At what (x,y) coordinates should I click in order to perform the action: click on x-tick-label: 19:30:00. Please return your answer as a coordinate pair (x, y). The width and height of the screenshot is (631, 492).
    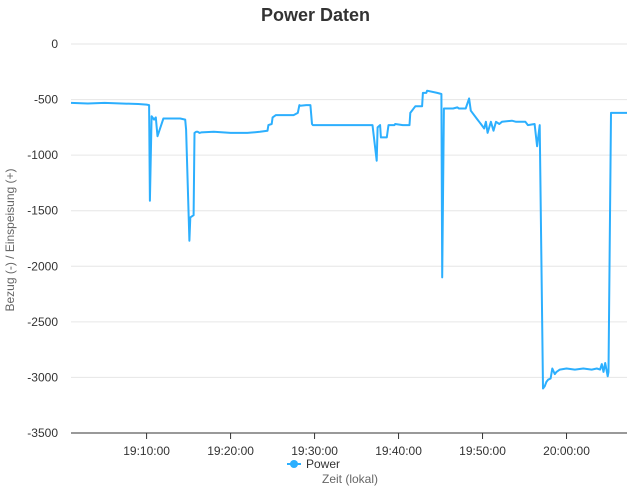
    Looking at the image, I should click on (314, 451).